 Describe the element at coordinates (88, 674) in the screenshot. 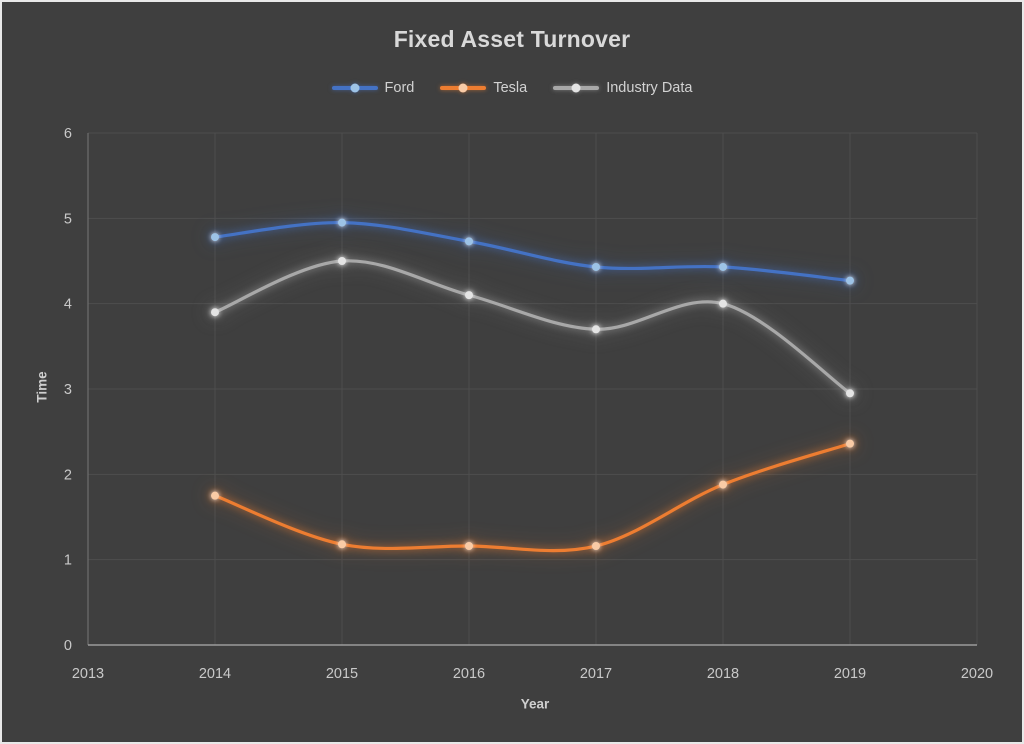

I see `svg-text: 2013` at that location.